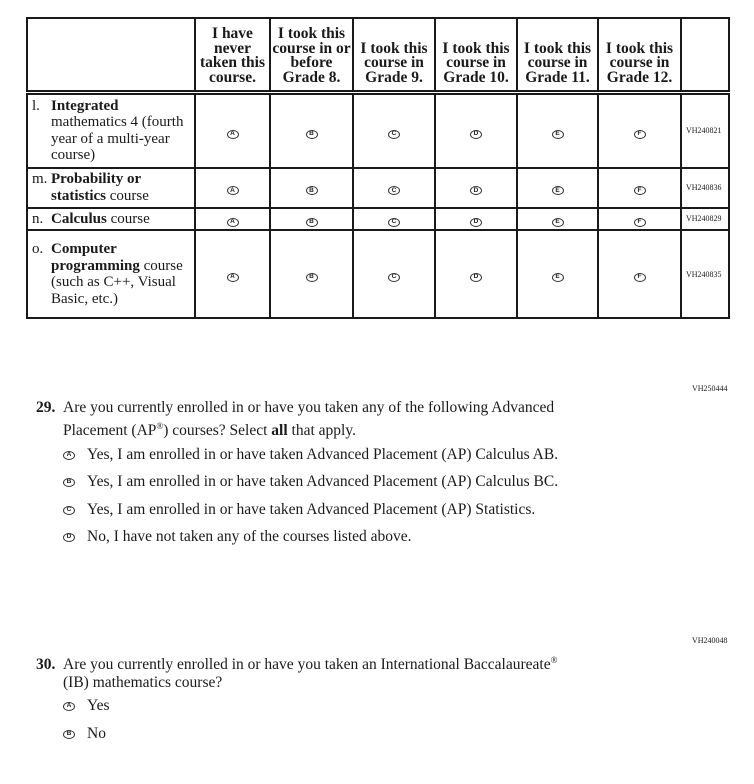 This screenshot has width=754, height=784. Describe the element at coordinates (232, 56) in the screenshot. I see `header-never: I have never taken this course.` at that location.